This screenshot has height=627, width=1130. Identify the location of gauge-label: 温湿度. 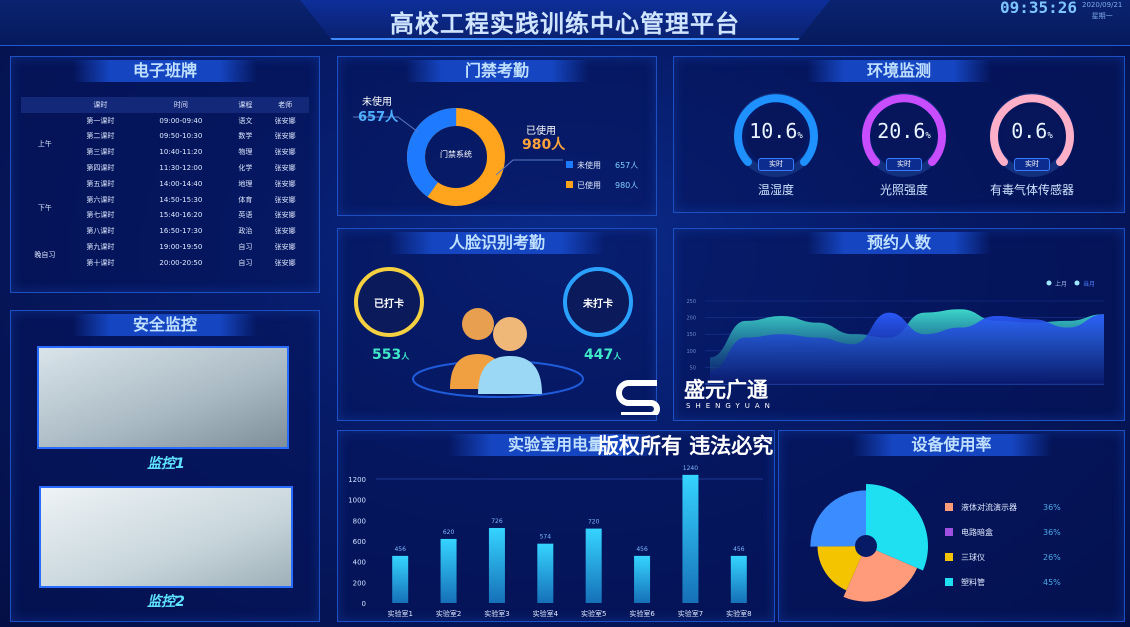
(775, 190).